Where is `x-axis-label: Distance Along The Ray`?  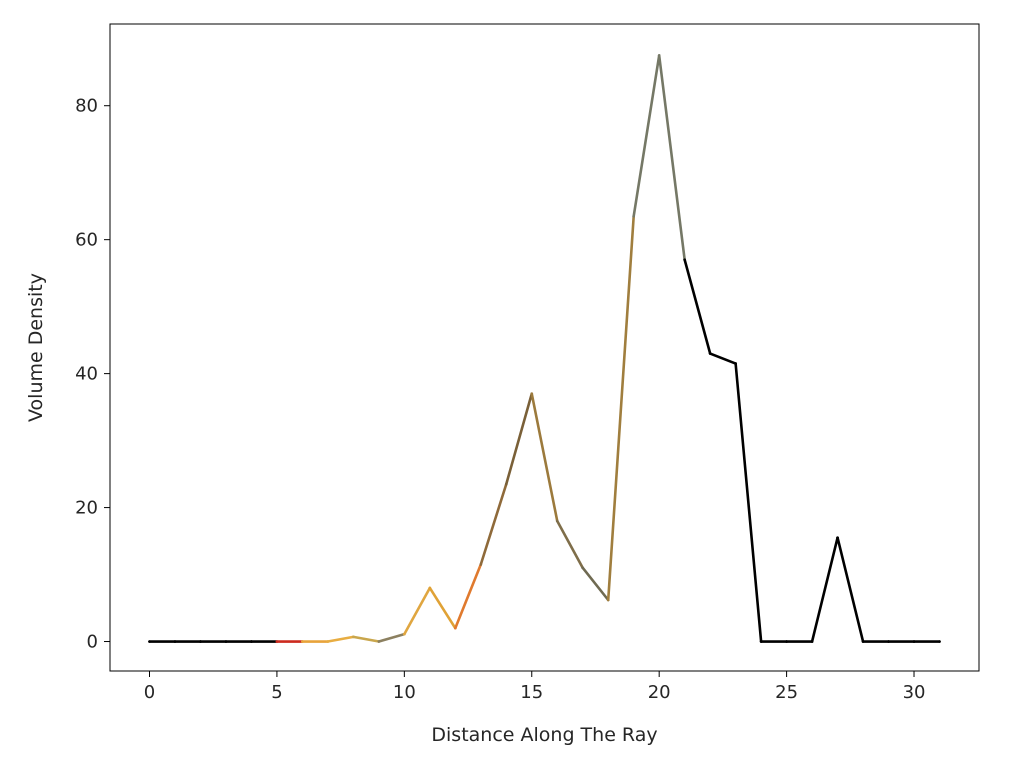
x-axis-label: Distance Along The Ray is located at coordinates (544, 735).